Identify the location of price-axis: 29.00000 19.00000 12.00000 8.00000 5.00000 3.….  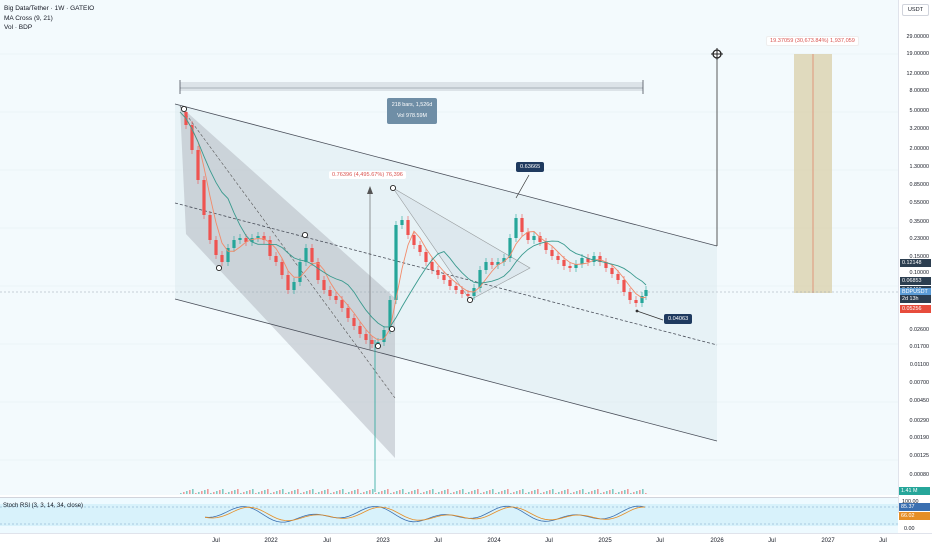
(915, 256).